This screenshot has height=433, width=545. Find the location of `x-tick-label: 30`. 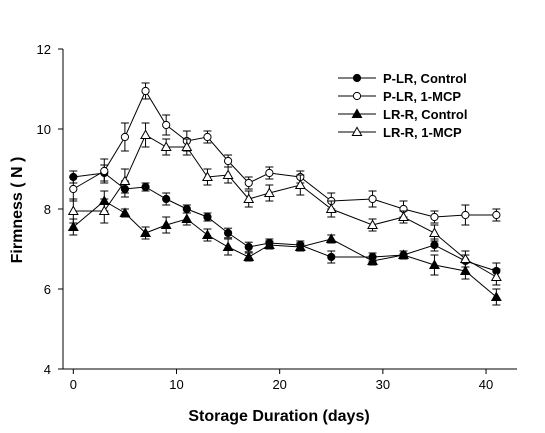

x-tick-label: 30 is located at coordinates (383, 384).